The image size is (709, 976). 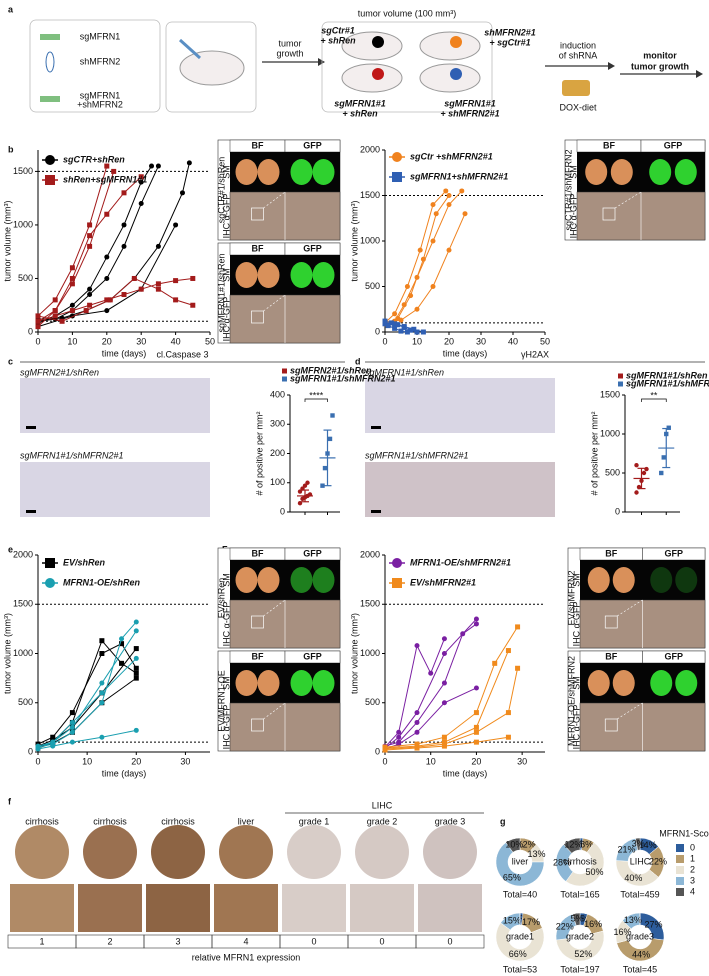 I want to click on panel-label: e, so click(x=10, y=549).